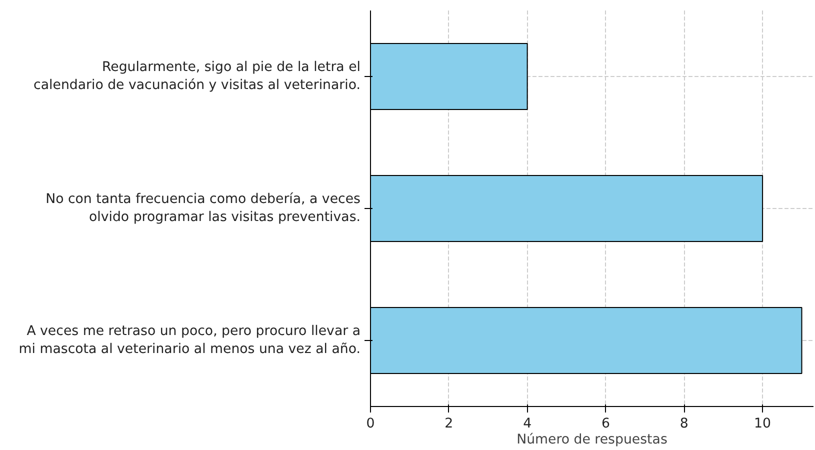 This screenshot has height=450, width=815. Describe the element at coordinates (684, 424) in the screenshot. I see `x-tick-label: 8` at that location.